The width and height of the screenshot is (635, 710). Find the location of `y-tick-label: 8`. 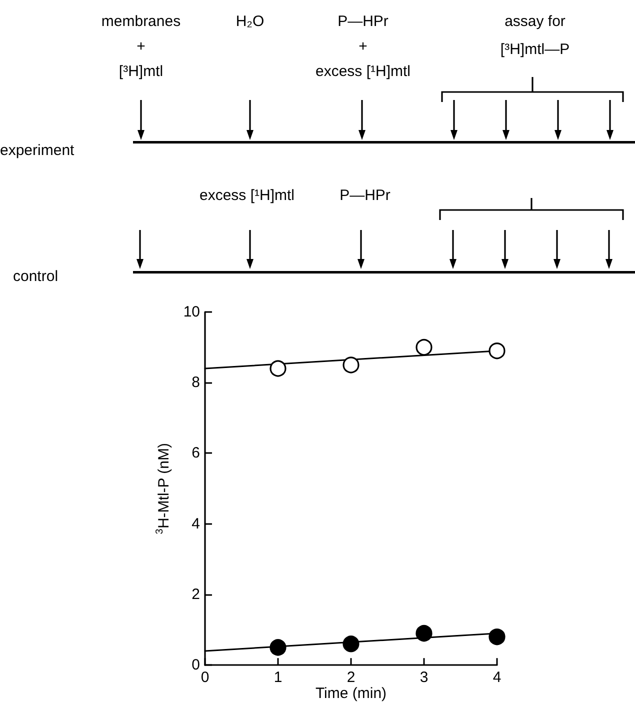

y-tick-label: 8 is located at coordinates (196, 383).